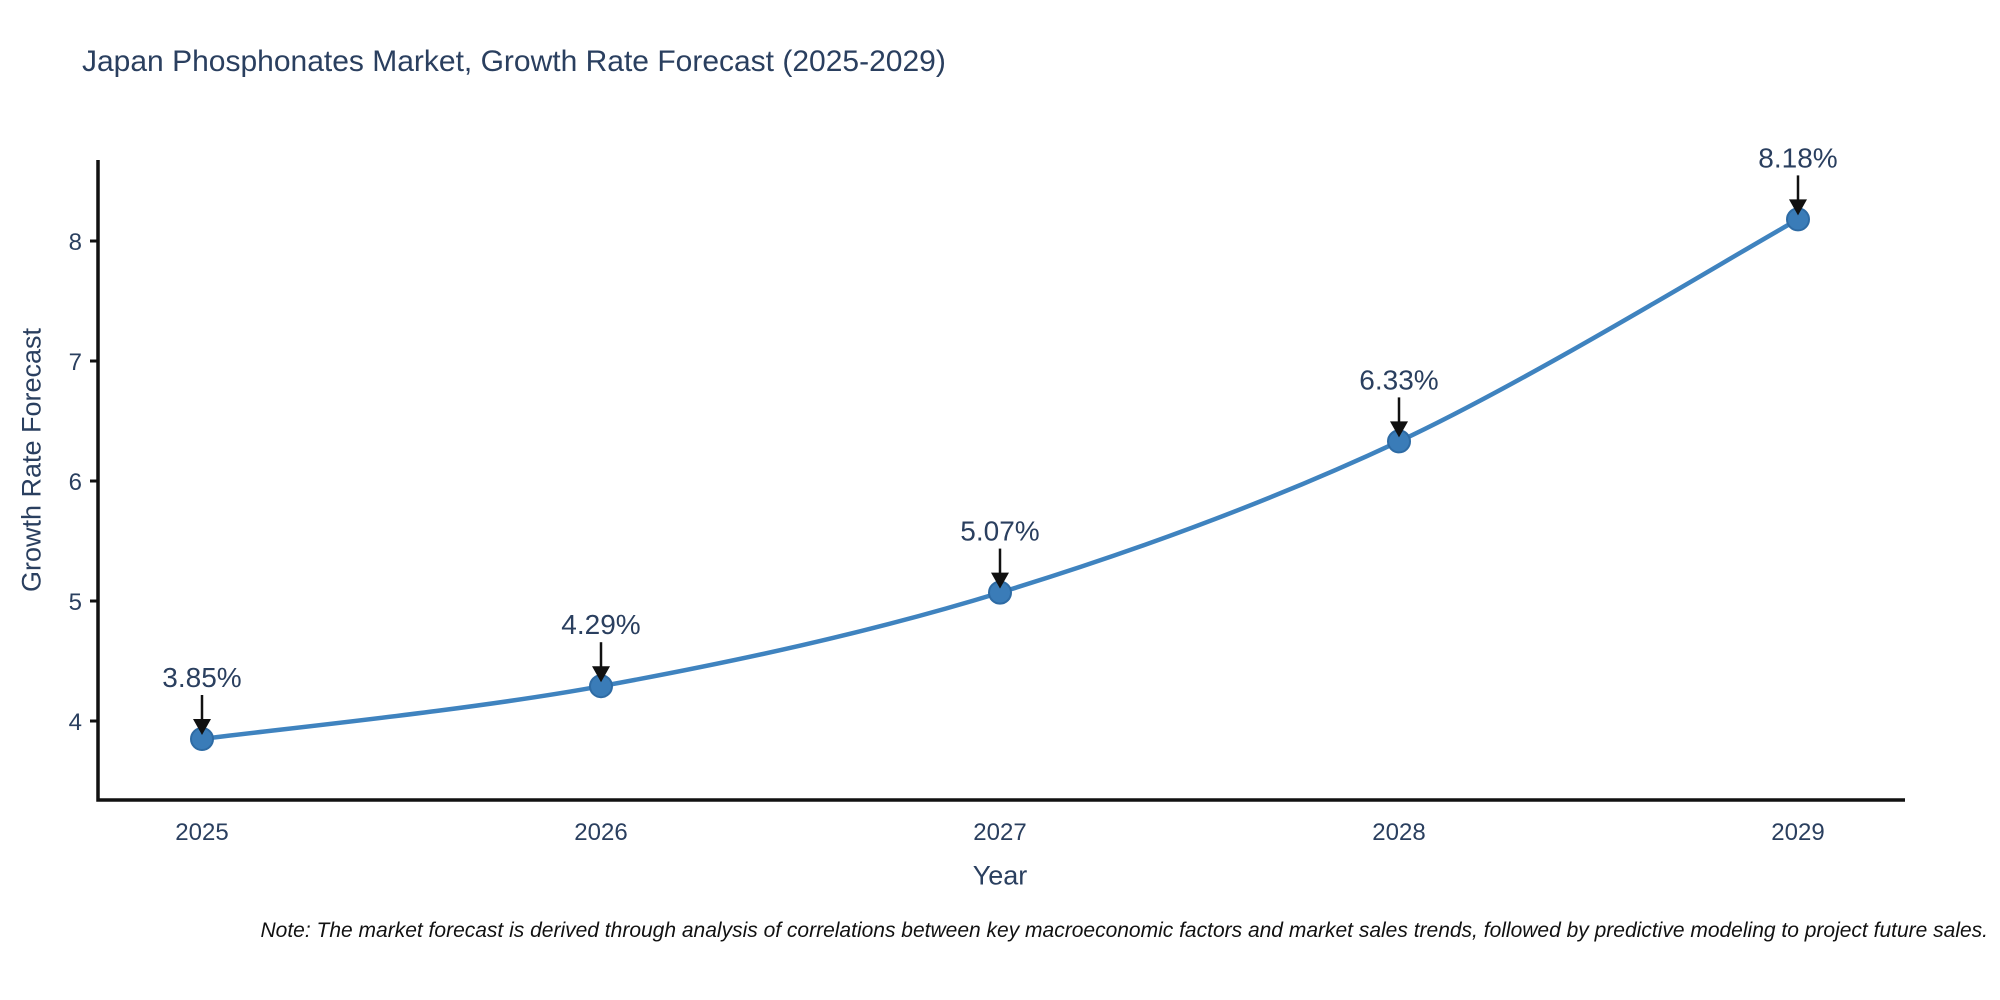  What do you see at coordinates (600, 832) in the screenshot?
I see `x-tick-label: 2026` at bounding box center [600, 832].